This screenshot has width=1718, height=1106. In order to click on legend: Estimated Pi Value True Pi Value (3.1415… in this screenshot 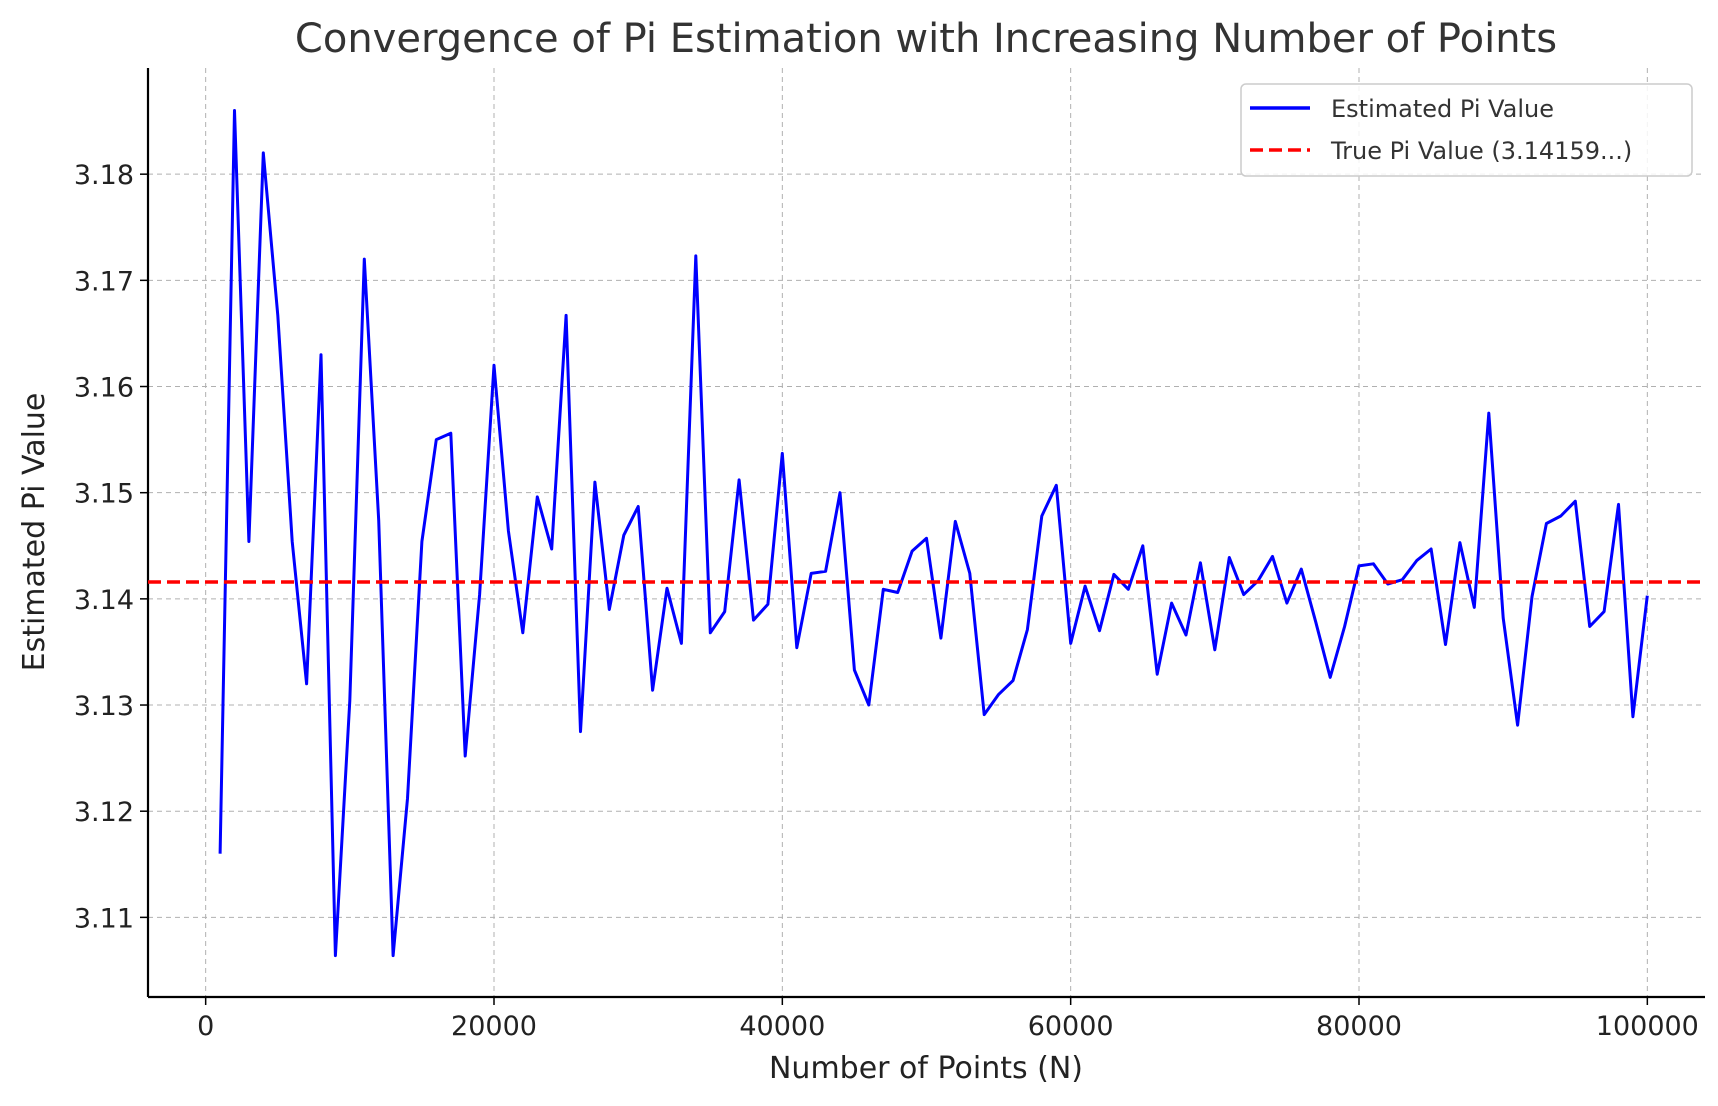, I will do `click(1466, 130)`.